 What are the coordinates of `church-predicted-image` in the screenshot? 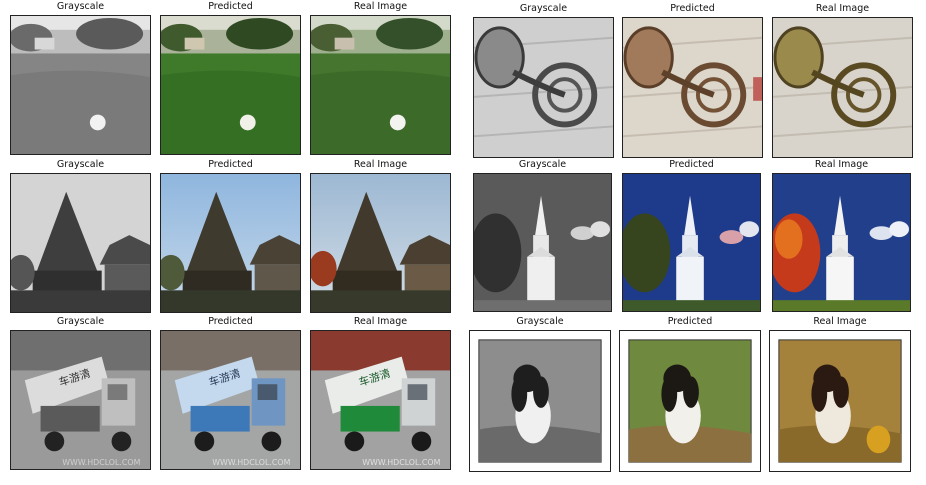 It's located at (691, 242).